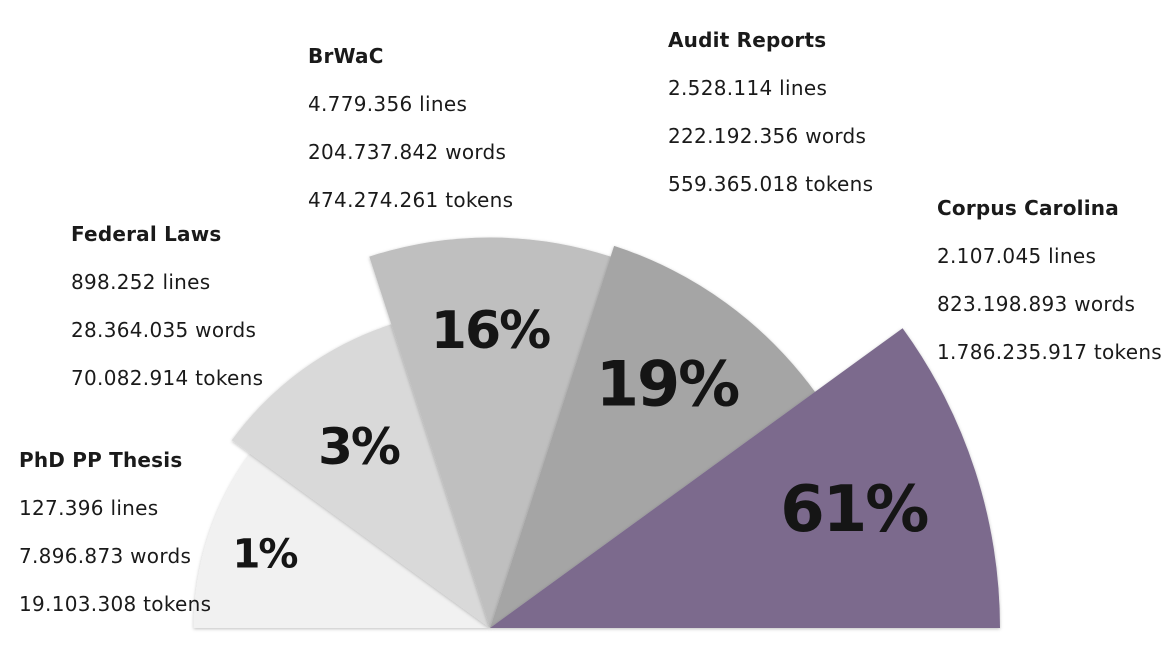 The width and height of the screenshot is (1163, 657). Describe the element at coordinates (346, 56) in the screenshot. I see `series-name: BrWaC` at that location.